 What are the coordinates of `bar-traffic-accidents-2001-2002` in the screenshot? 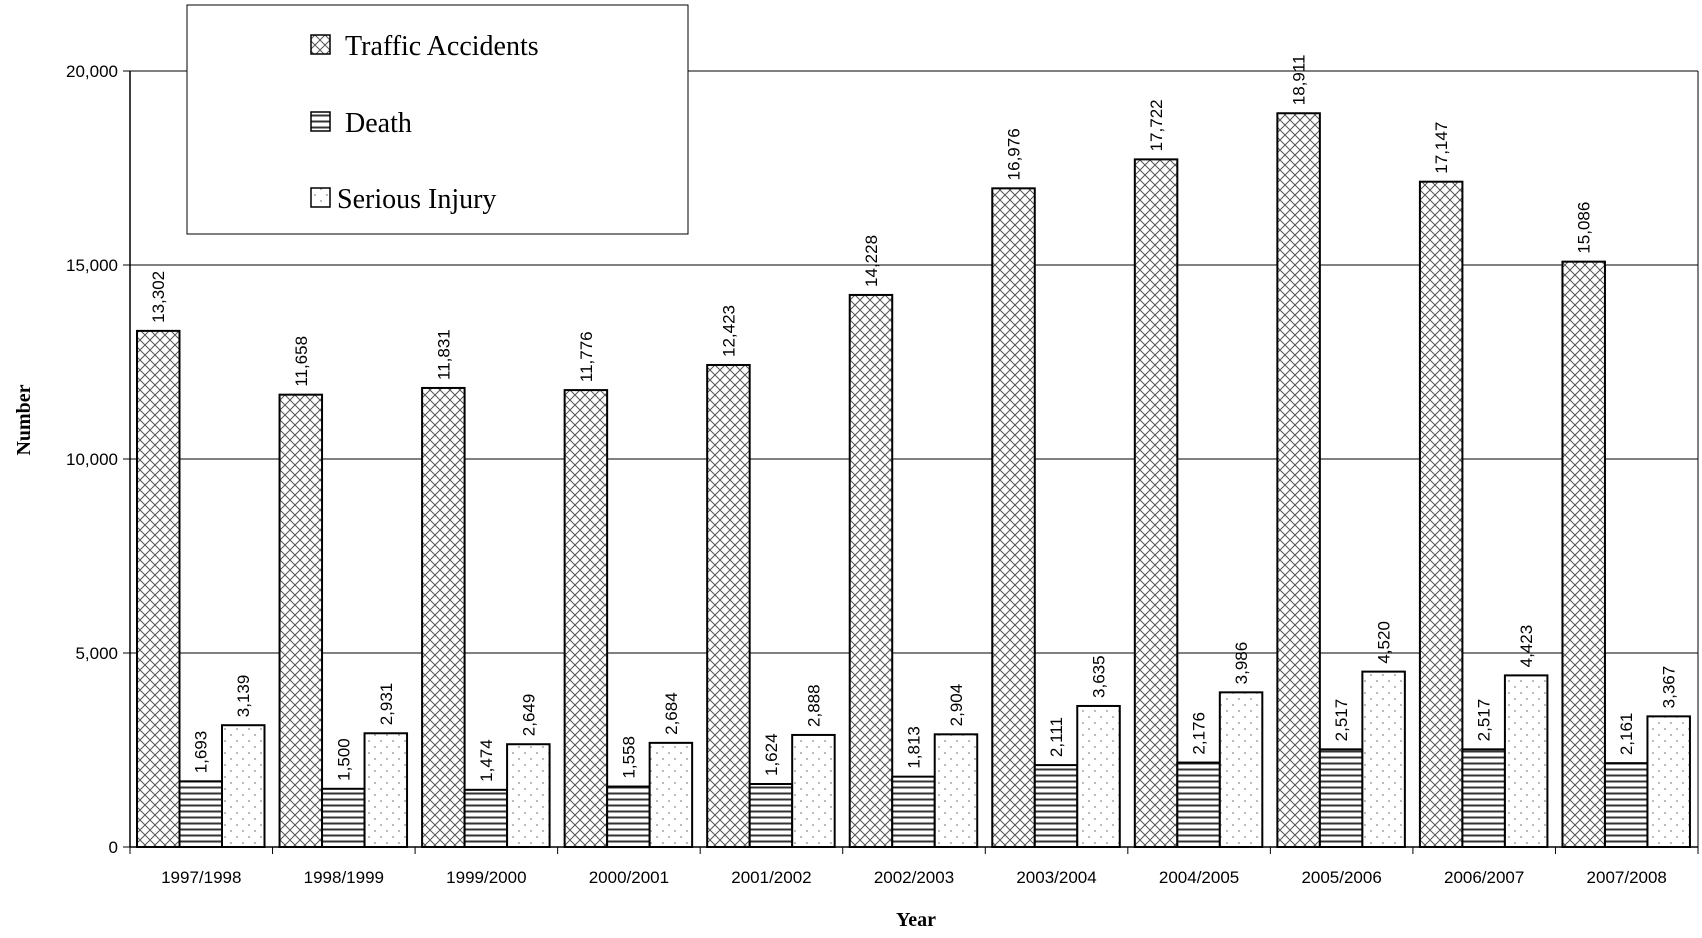 It's located at (728, 605).